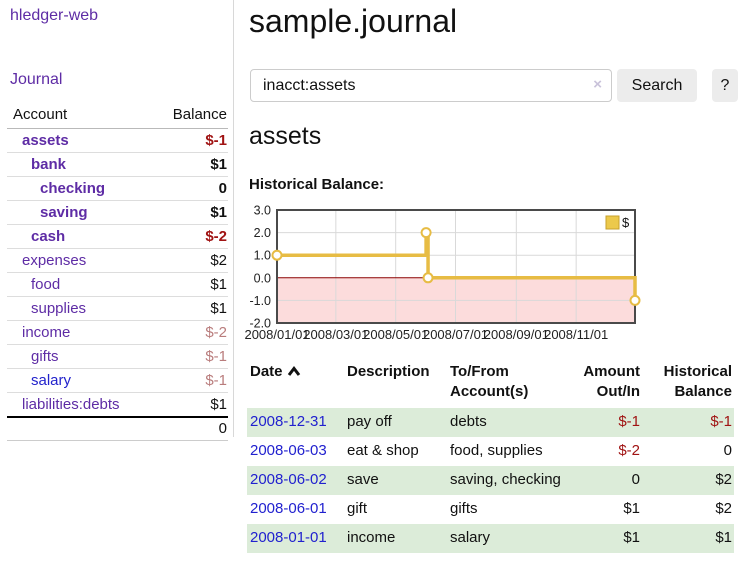  What do you see at coordinates (612, 222) in the screenshot?
I see `chart-legend-swatch` at bounding box center [612, 222].